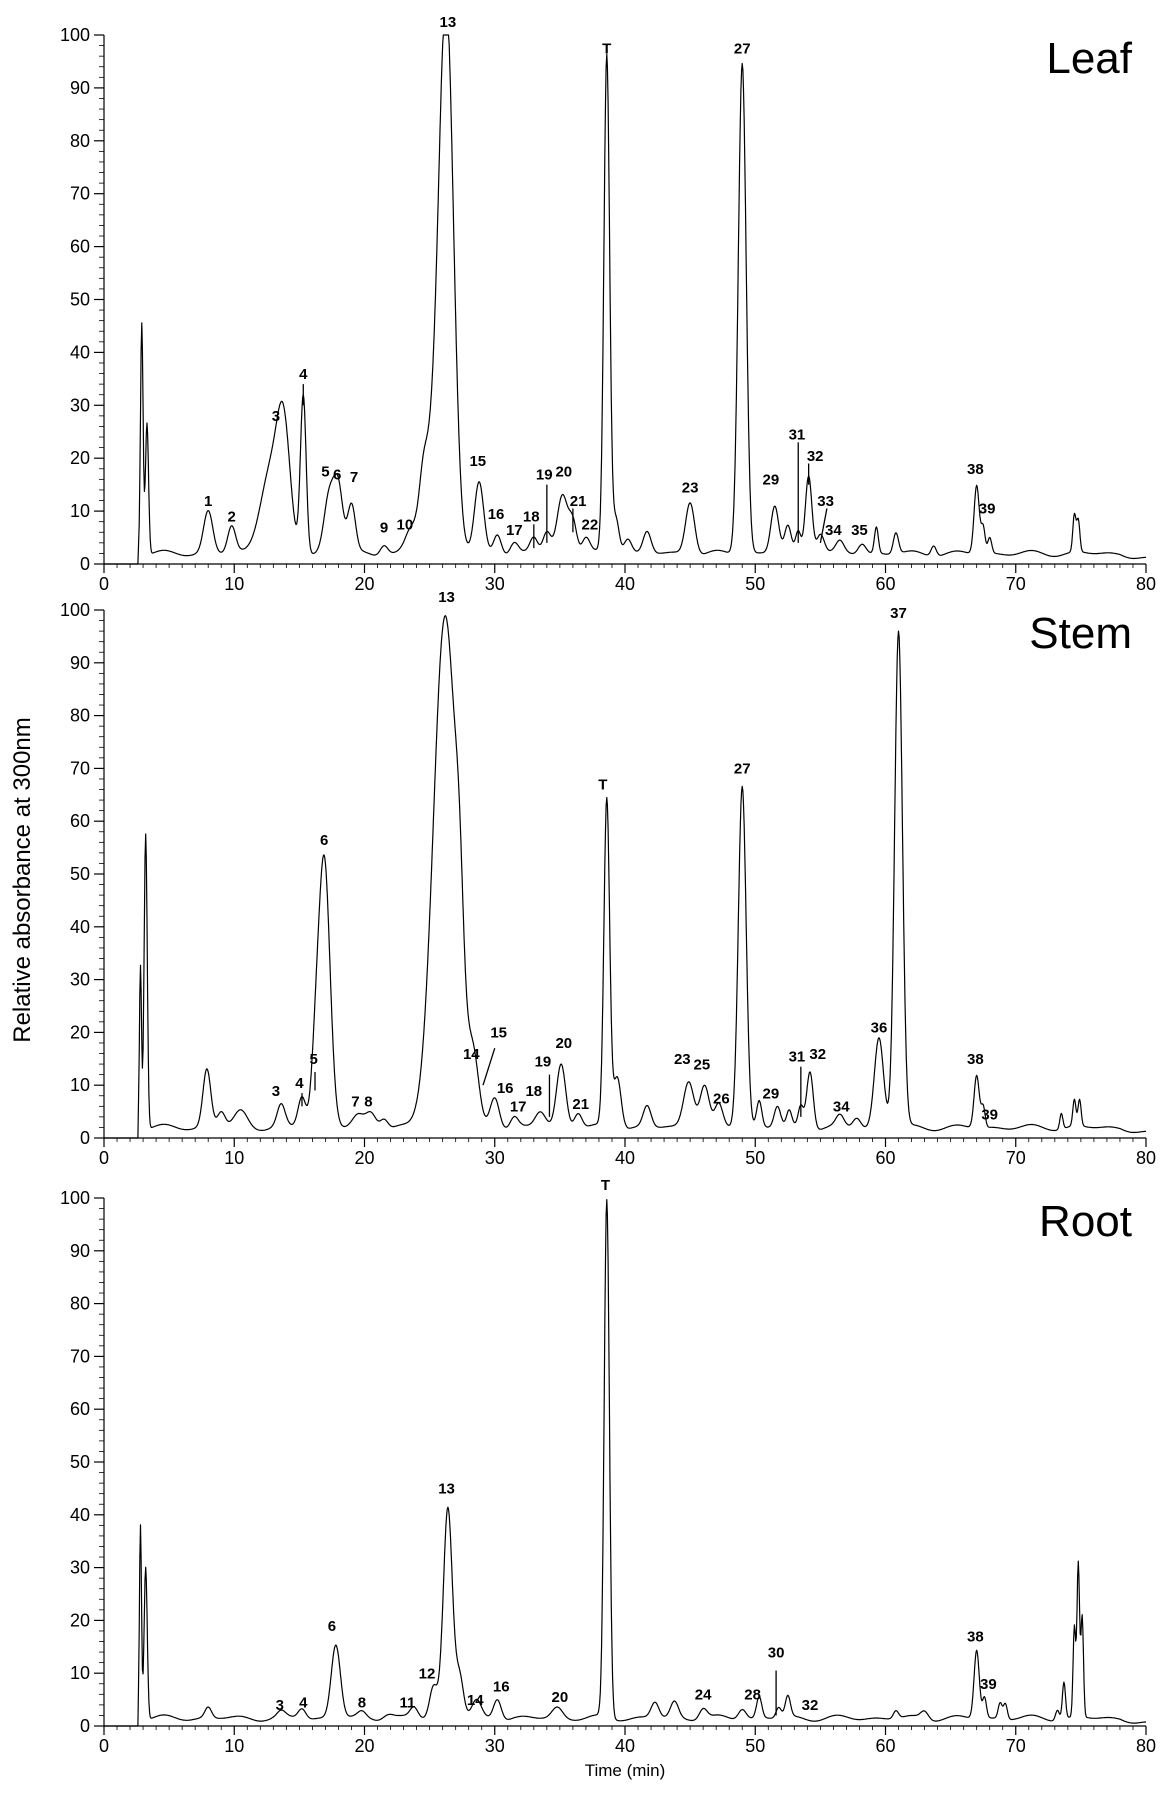  Describe the element at coordinates (408, 1703) in the screenshot. I see `peak-label: 11` at that location.